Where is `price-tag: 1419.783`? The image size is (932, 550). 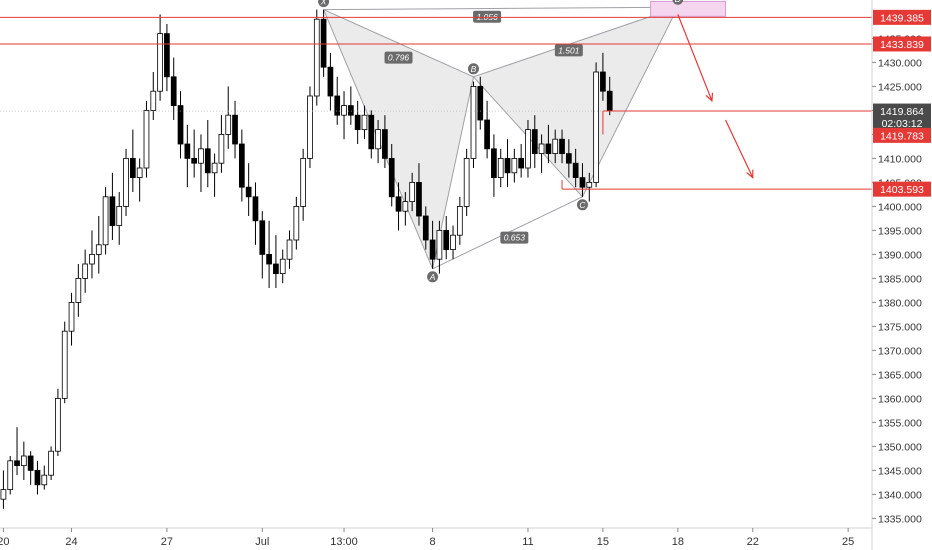 price-tag: 1419.783 is located at coordinates (902, 135).